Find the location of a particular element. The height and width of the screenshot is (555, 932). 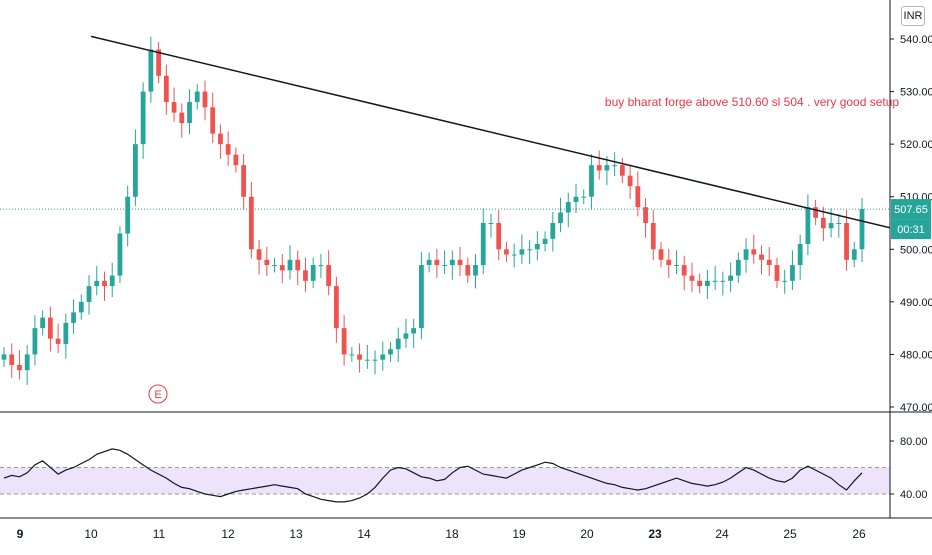

event-marker-label: E is located at coordinates (157, 395).